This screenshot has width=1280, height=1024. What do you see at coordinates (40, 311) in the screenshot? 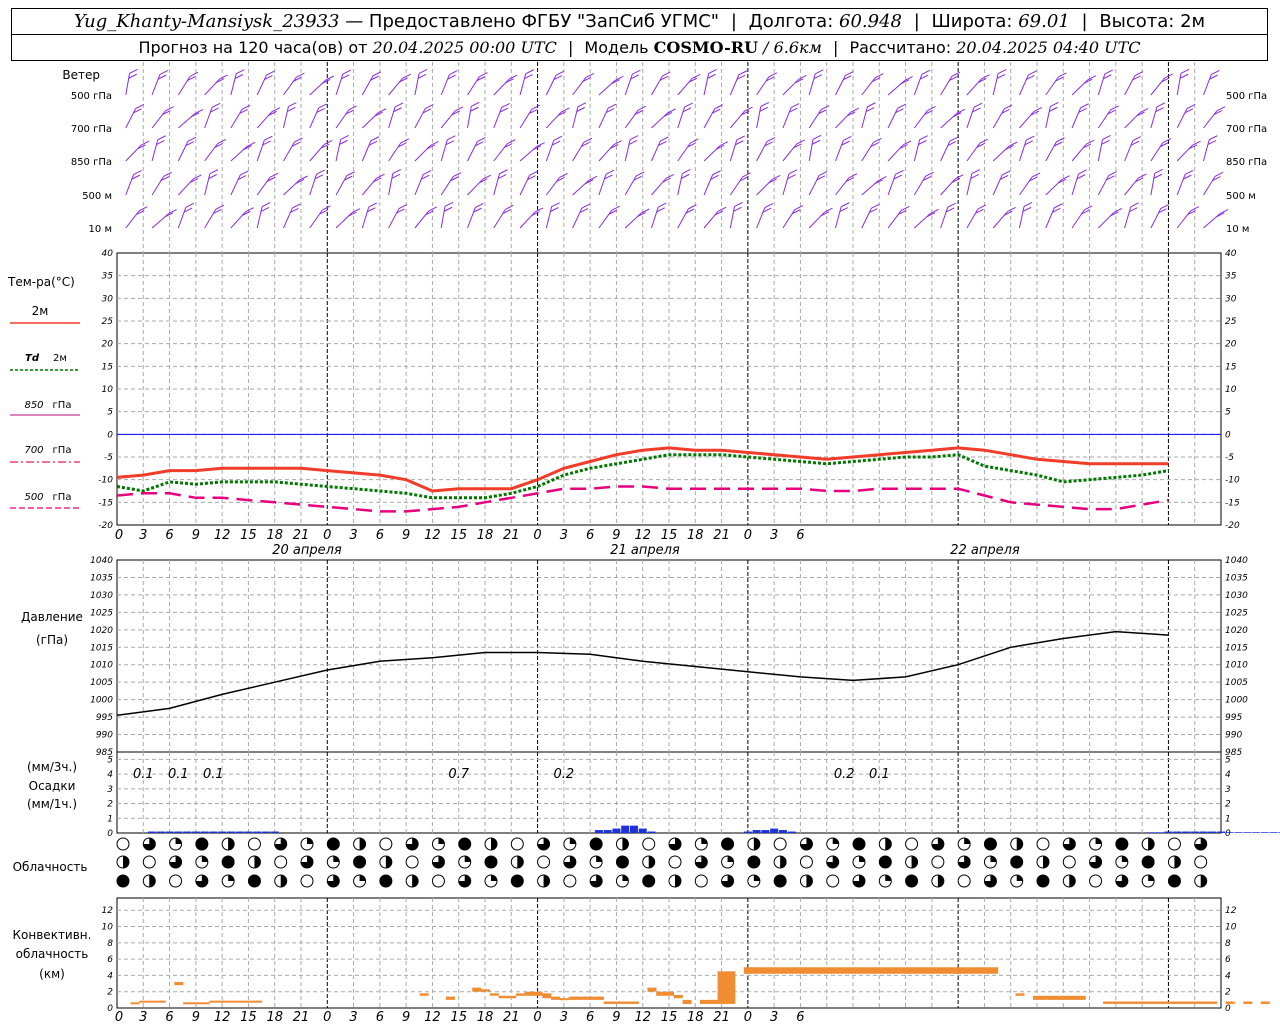
I see `legend-2m-label: 2м` at bounding box center [40, 311].